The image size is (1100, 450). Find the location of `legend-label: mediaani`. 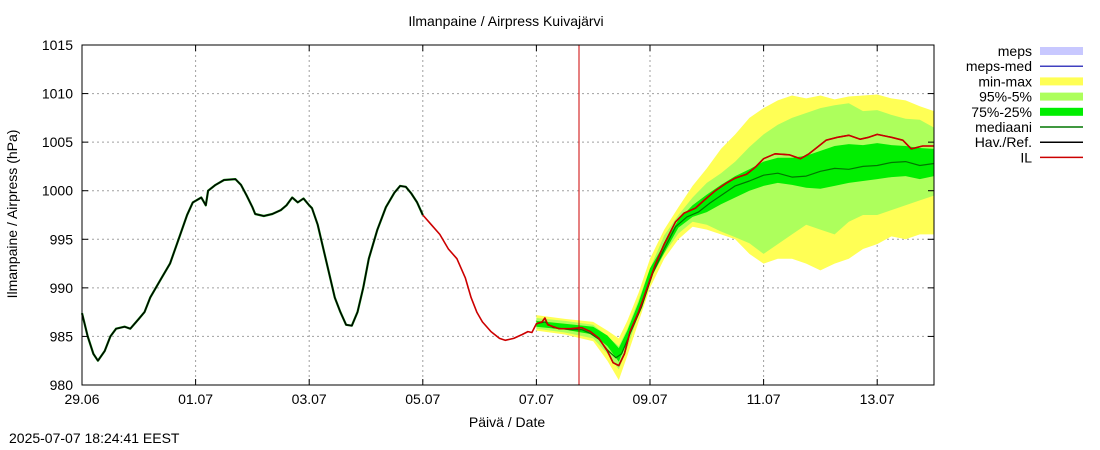

legend-label: mediaani is located at coordinates (1003, 127).